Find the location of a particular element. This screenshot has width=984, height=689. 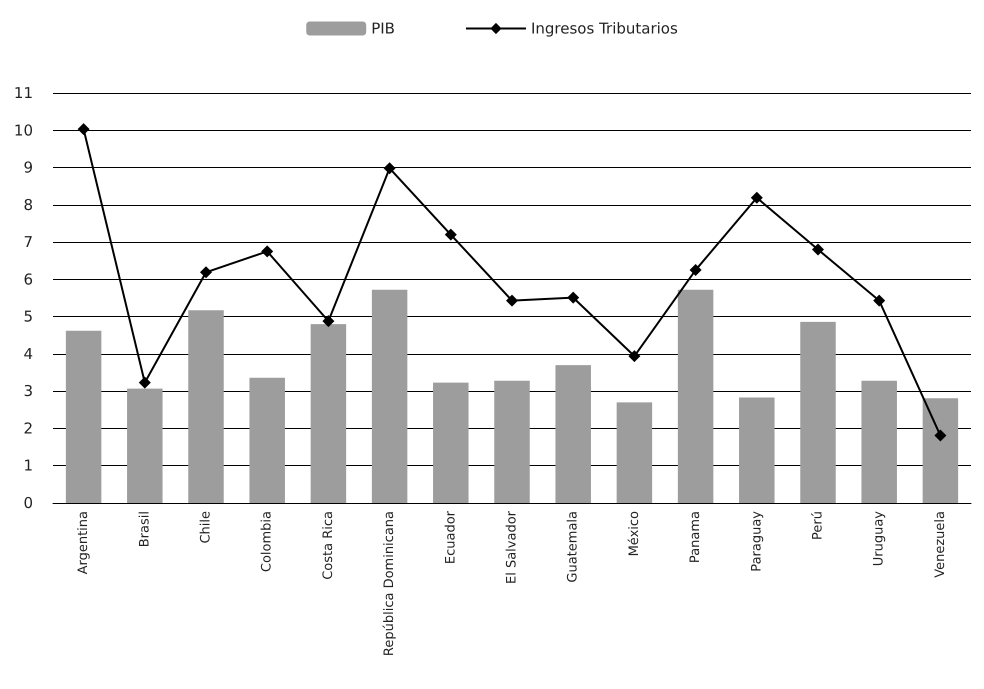

y-tick-label: 11 is located at coordinates (23, 93).